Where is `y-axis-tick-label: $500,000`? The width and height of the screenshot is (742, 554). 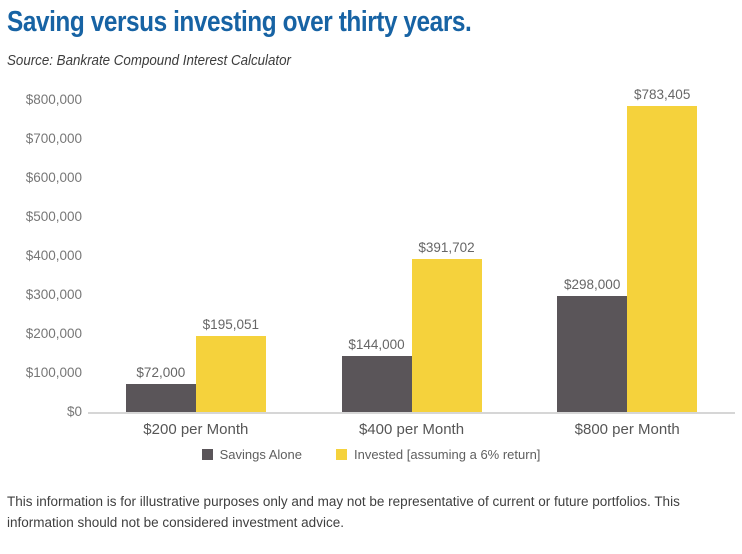
y-axis-tick-label: $500,000 is located at coordinates (53, 216).